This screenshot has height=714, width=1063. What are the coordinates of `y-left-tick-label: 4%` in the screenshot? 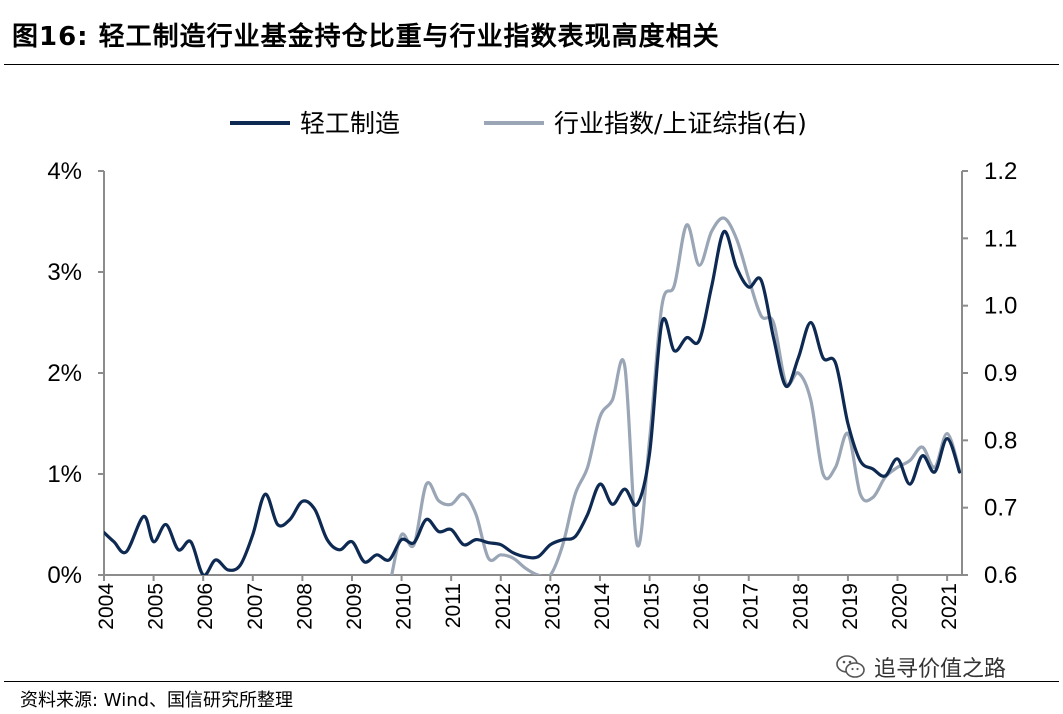 It's located at (64, 171).